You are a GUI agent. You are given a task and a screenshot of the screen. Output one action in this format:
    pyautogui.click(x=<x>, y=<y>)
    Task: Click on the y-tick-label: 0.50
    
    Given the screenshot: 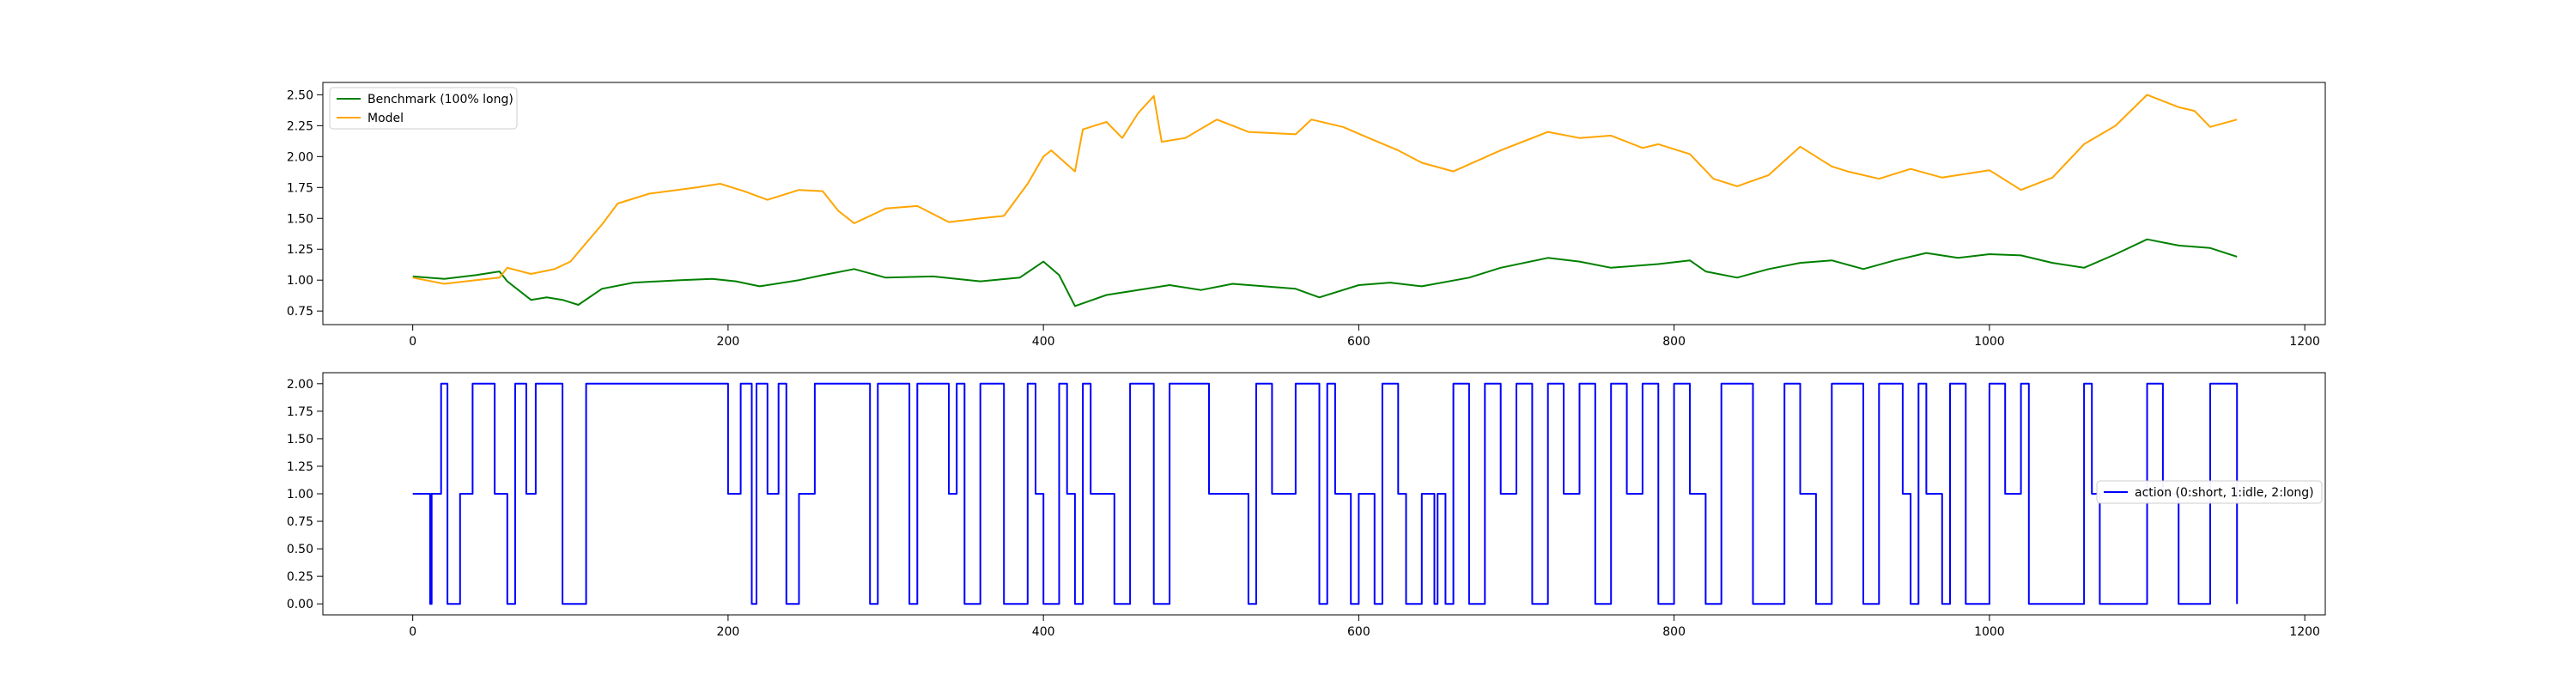 What is the action you would take?
    pyautogui.click(x=300, y=549)
    